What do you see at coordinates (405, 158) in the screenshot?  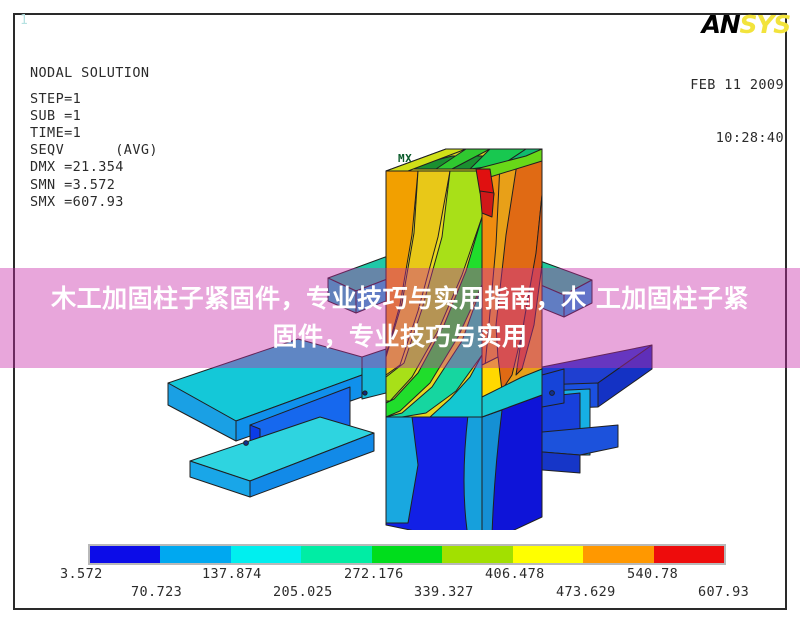 I see `max-stress-marker-label: MX` at bounding box center [405, 158].